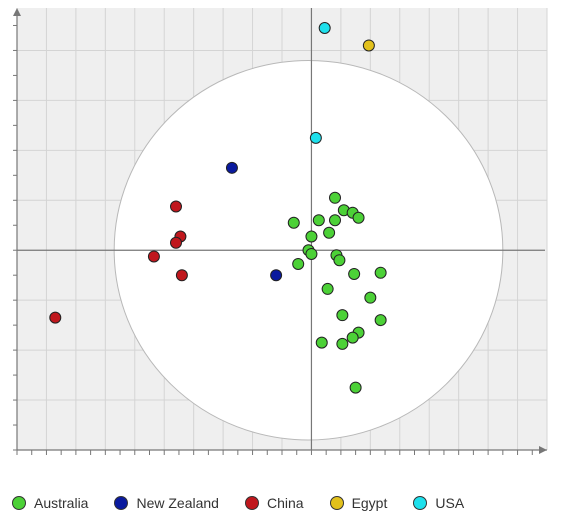 Image resolution: width=561 pixels, height=526 pixels. What do you see at coordinates (177, 503) in the screenshot?
I see `legend-label: New Zealand` at bounding box center [177, 503].